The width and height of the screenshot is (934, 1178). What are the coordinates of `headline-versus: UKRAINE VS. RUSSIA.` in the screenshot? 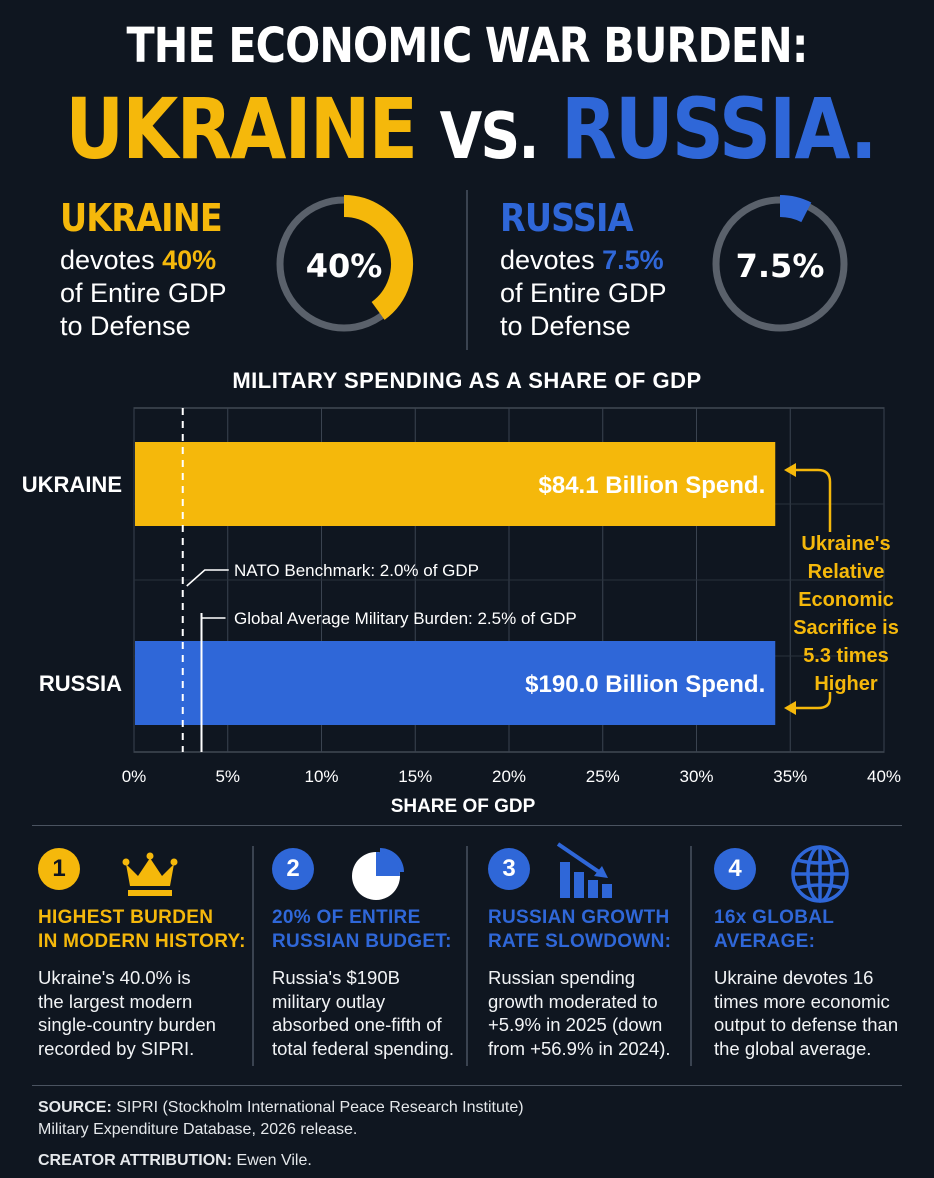 It's located at (471, 129).